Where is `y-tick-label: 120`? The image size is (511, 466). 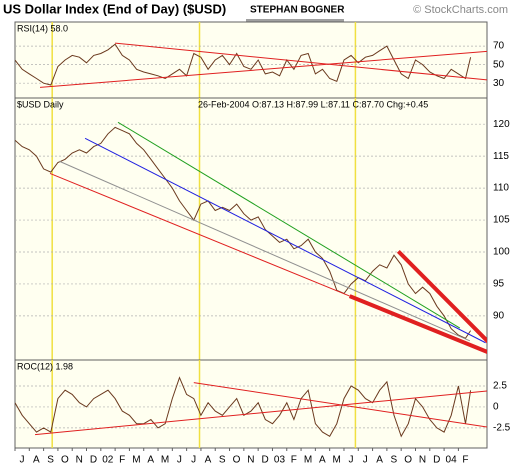 y-tick-label: 120 is located at coordinates (501, 124).